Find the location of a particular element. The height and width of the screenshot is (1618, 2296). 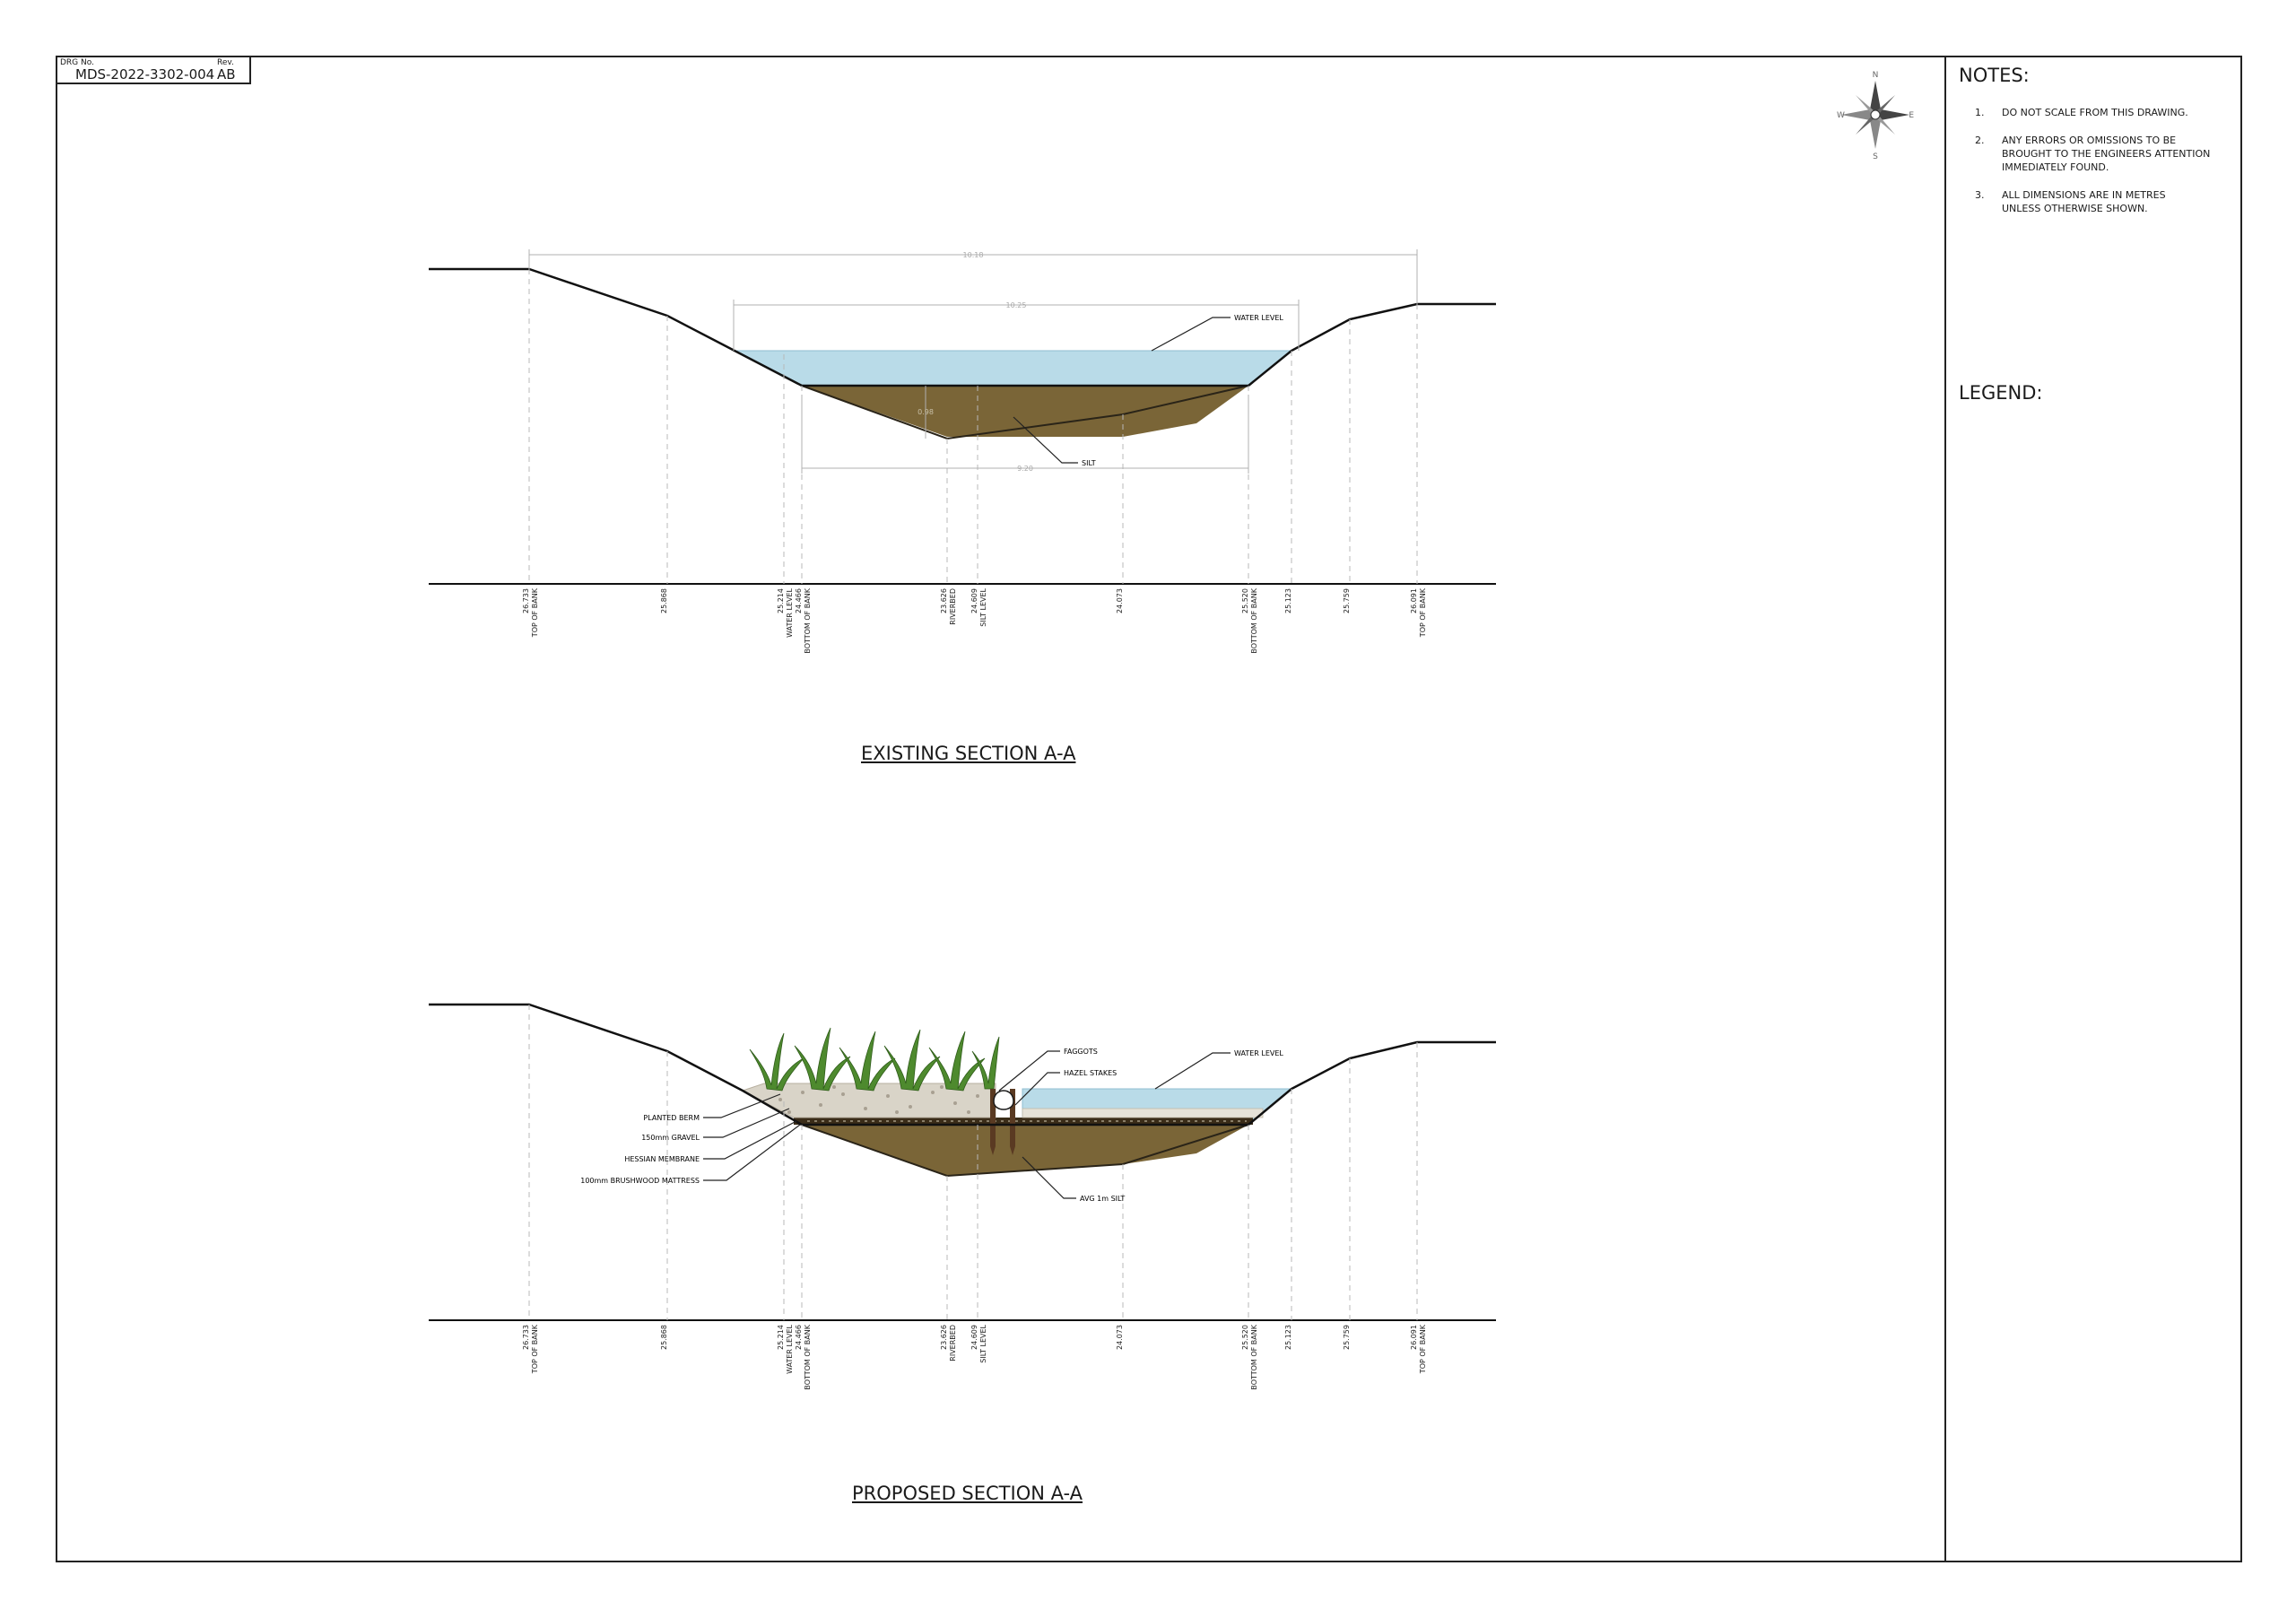

proposed-section-title: PROPOSED SECTION A-A is located at coordinates (967, 1493).